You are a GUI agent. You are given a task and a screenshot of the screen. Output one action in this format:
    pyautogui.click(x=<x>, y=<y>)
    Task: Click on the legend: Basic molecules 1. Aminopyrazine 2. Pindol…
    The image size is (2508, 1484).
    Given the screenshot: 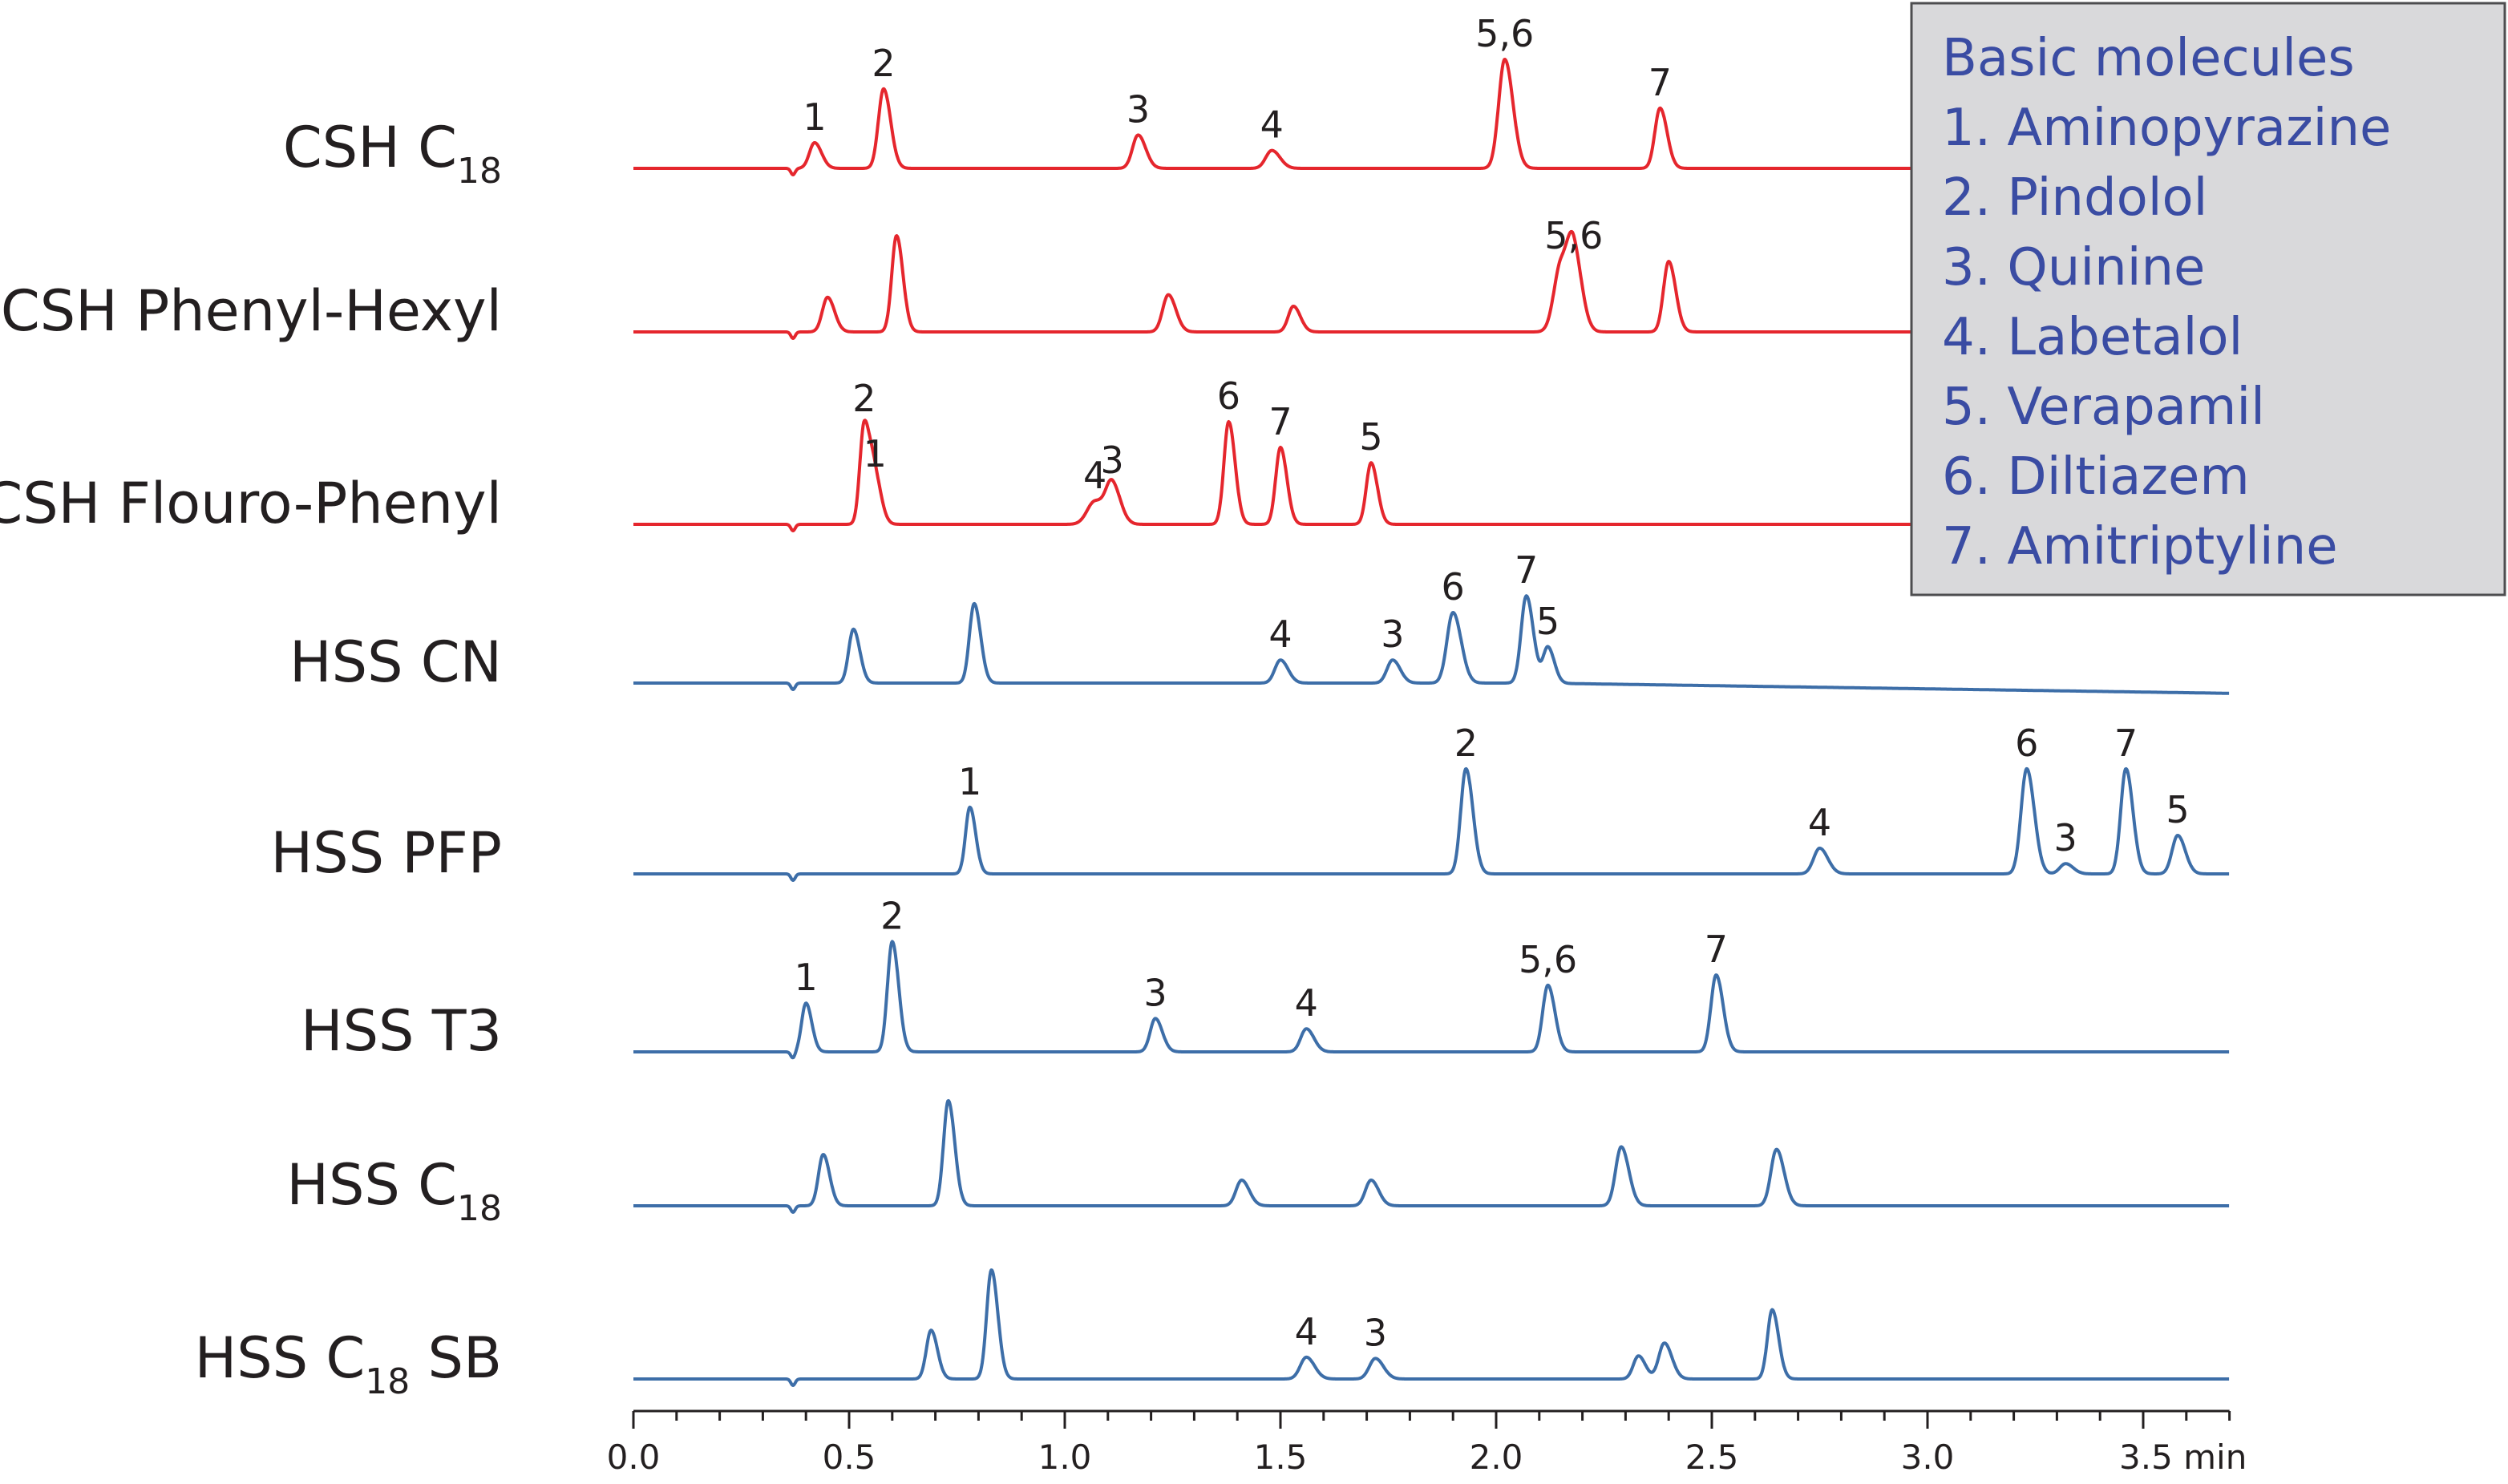 What is the action you would take?
    pyautogui.click(x=2208, y=299)
    